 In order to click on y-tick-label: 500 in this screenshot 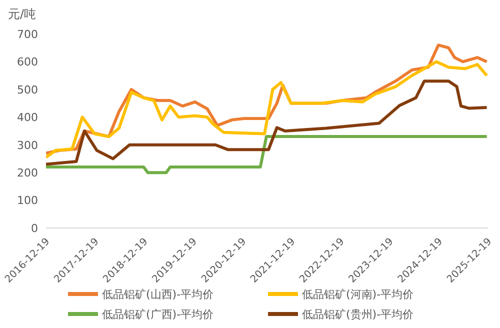, I will do `click(27, 89)`.